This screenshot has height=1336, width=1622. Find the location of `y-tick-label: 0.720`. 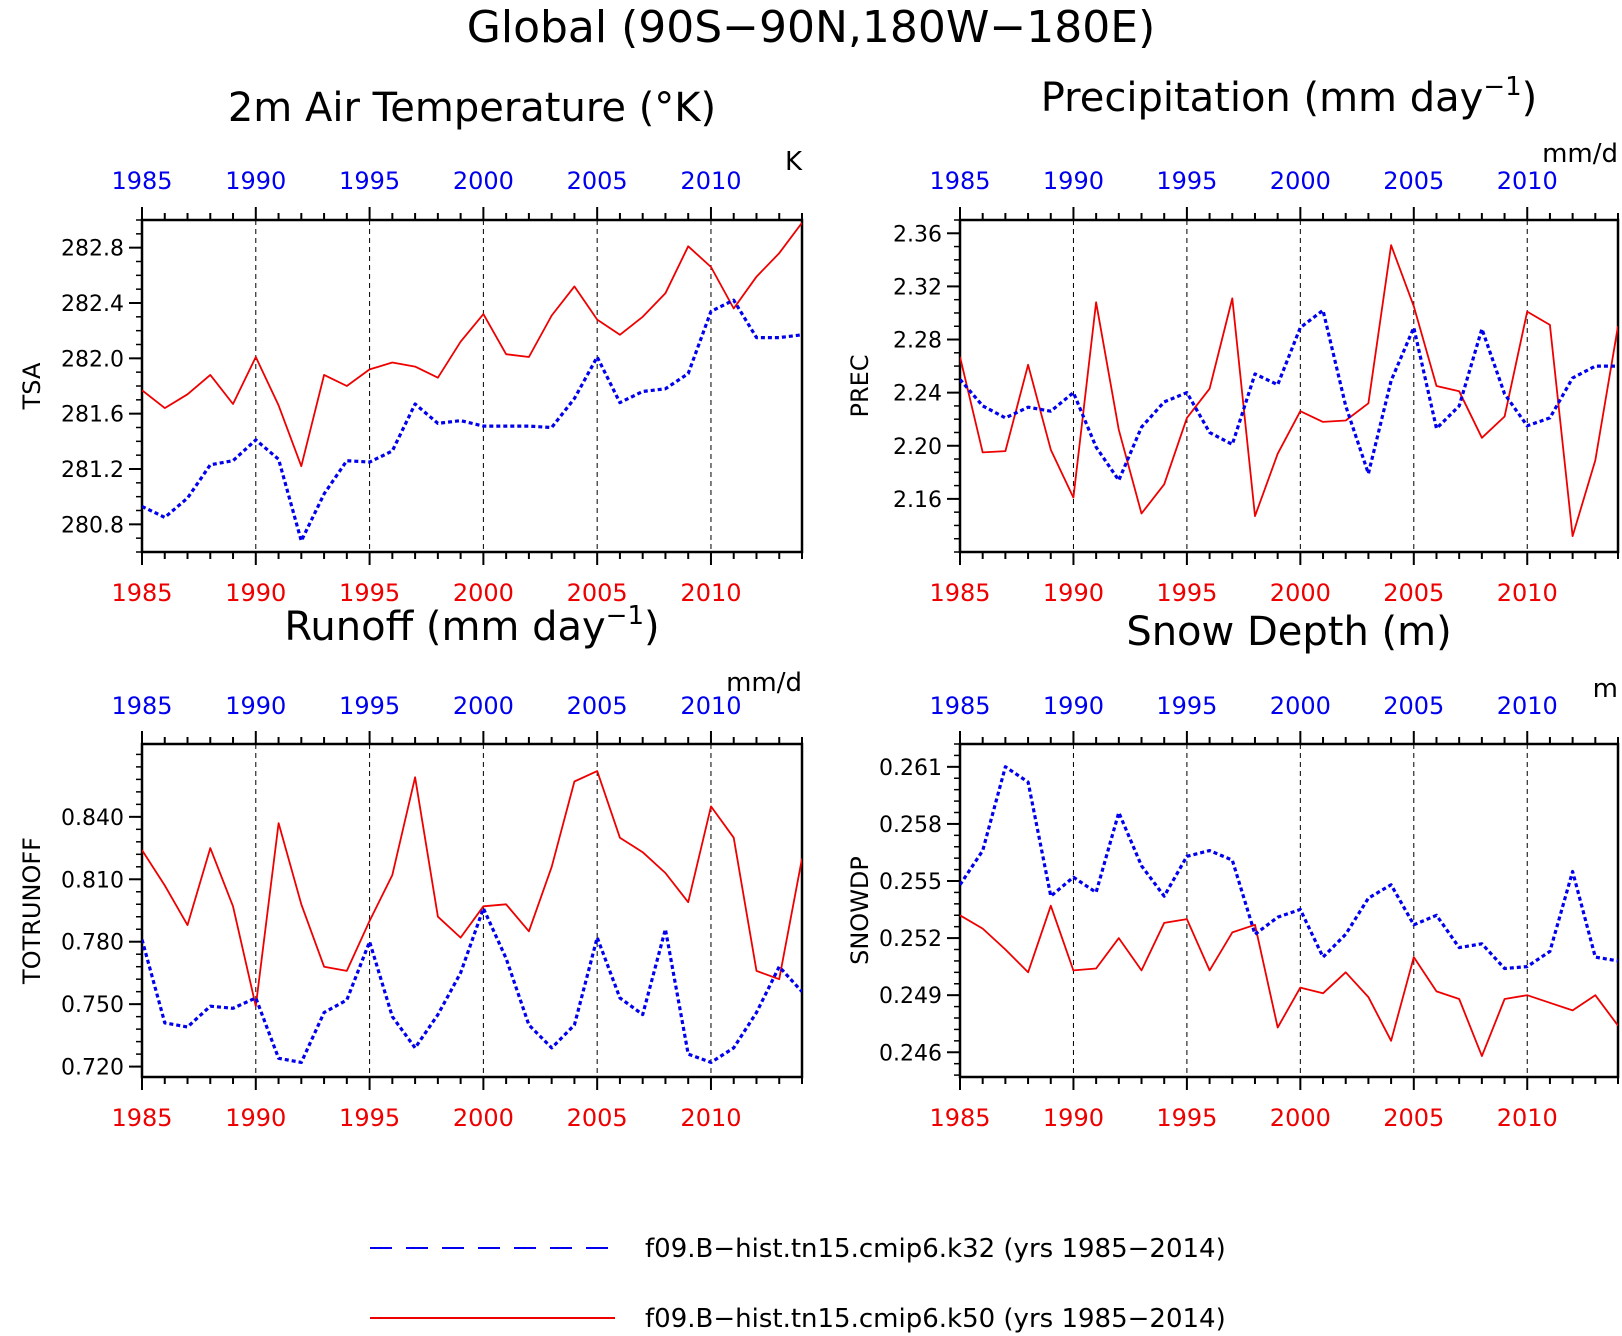

y-tick-label: 0.720 is located at coordinates (92, 1068).